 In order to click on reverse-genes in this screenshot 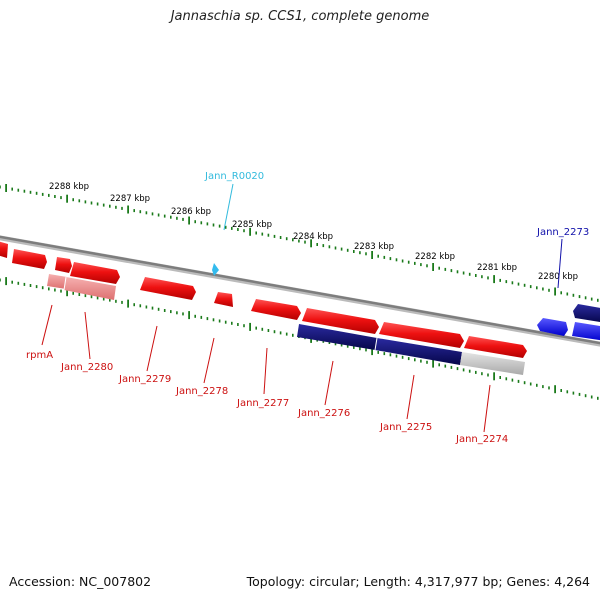, I will do `click(568, 322)`.